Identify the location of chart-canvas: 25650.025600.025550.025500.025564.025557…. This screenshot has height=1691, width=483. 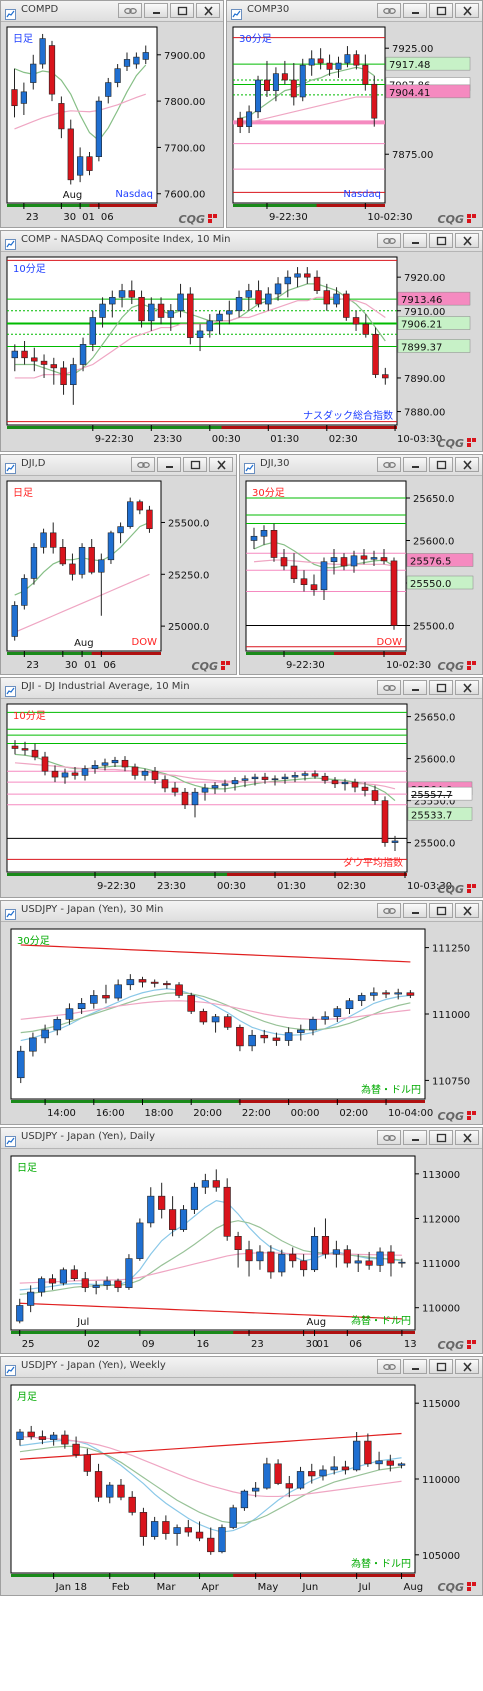
(241, 798).